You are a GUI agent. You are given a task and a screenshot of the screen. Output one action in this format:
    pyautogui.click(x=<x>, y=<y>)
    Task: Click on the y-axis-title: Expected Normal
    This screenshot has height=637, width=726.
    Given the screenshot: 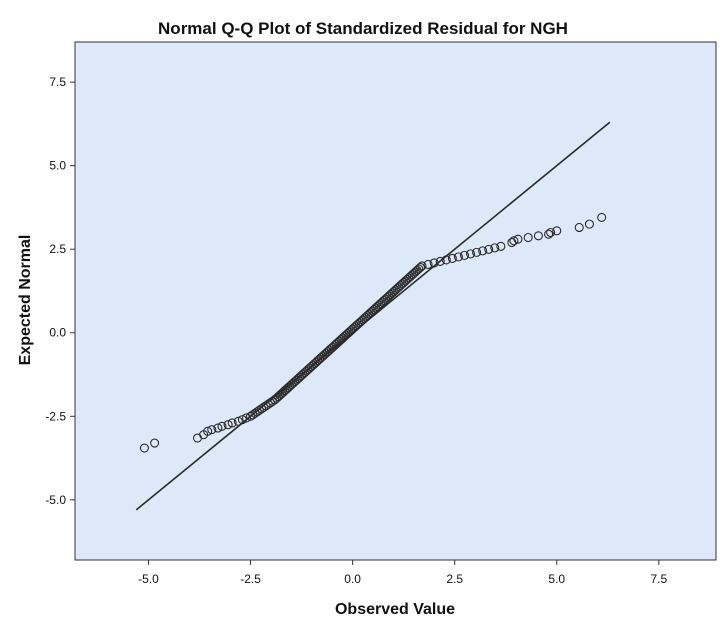 What is the action you would take?
    pyautogui.click(x=25, y=300)
    